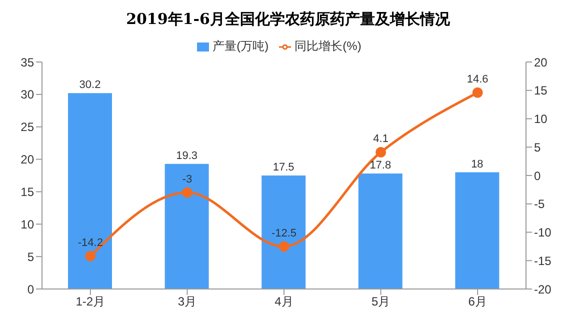 The height and width of the screenshot is (327, 576). Describe the element at coordinates (187, 301) in the screenshot. I see `x-tick-label: 3月` at that location.